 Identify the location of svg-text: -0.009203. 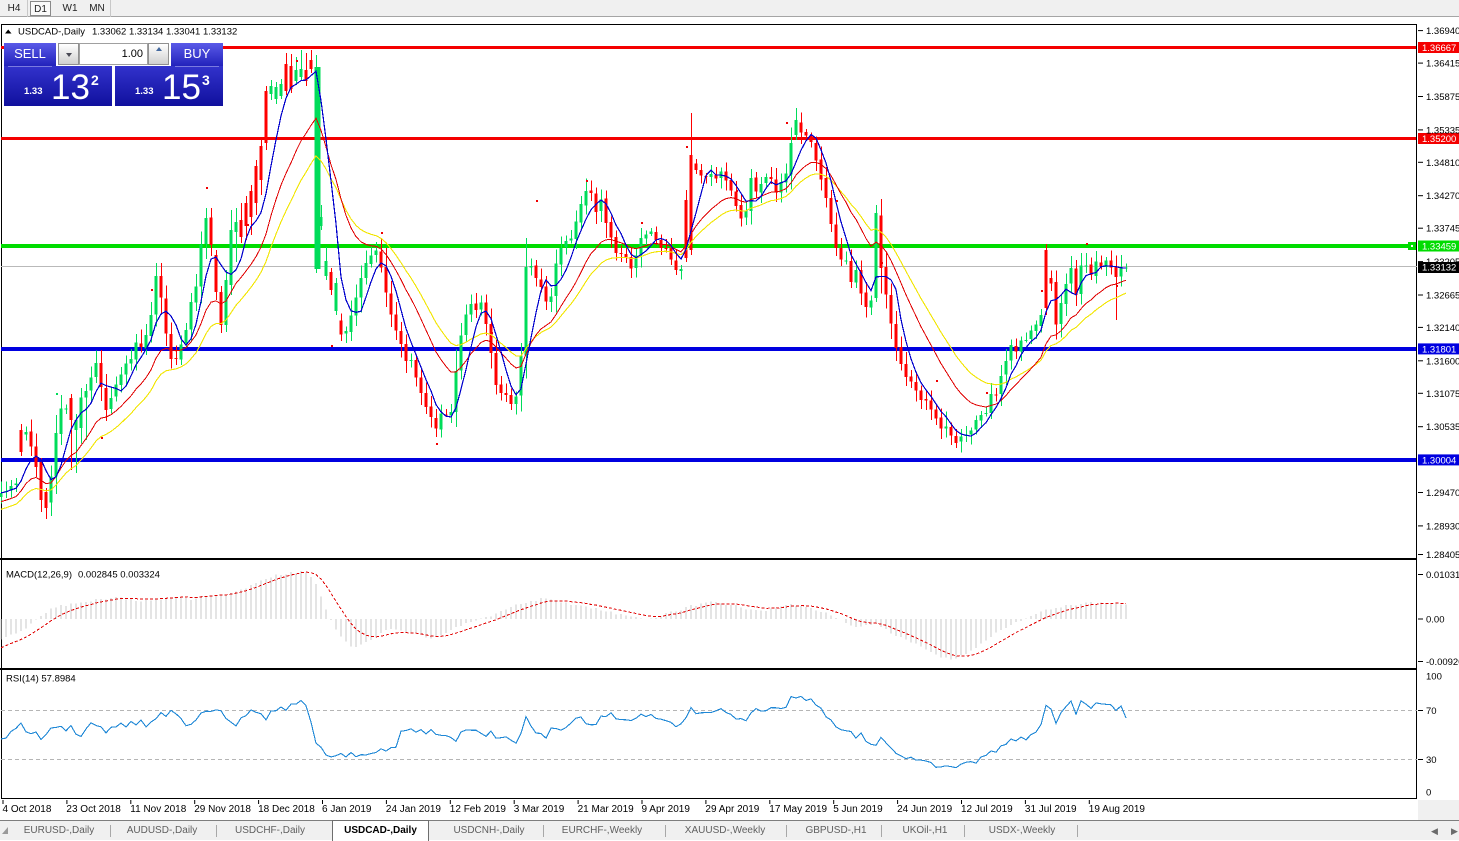
(1442, 662).